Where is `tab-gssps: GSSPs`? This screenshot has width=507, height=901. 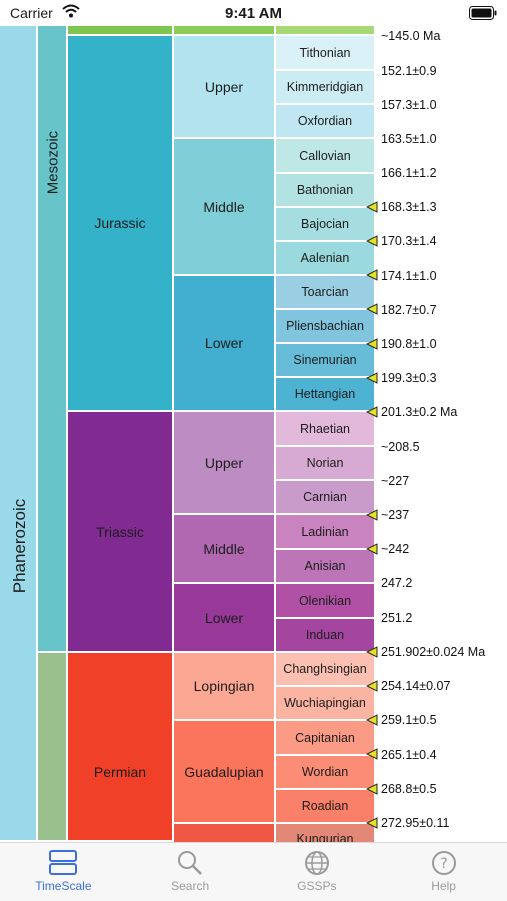 tab-gssps: GSSPs is located at coordinates (317, 872).